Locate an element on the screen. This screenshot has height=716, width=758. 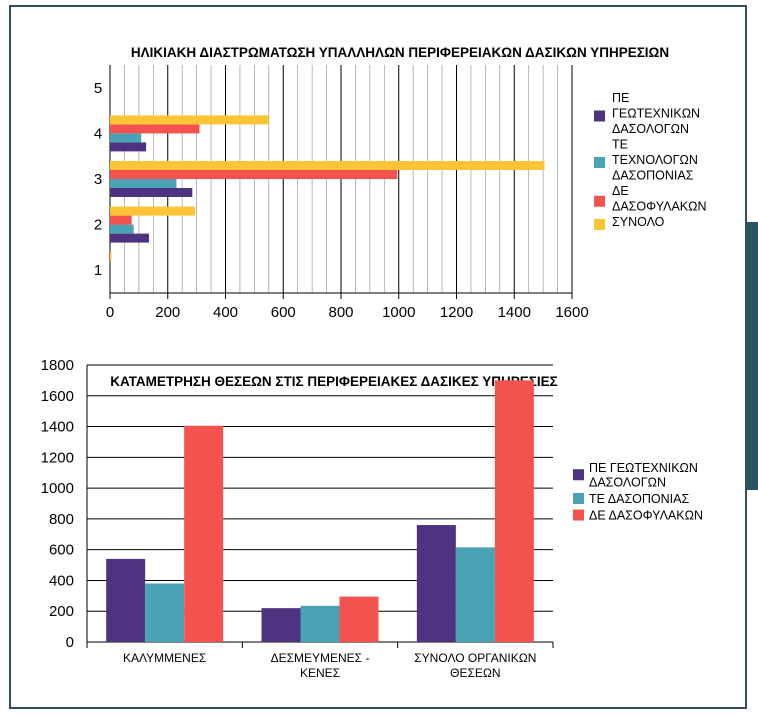
chart2-category-label: ΚΕΝΕΣ is located at coordinates (320, 673).